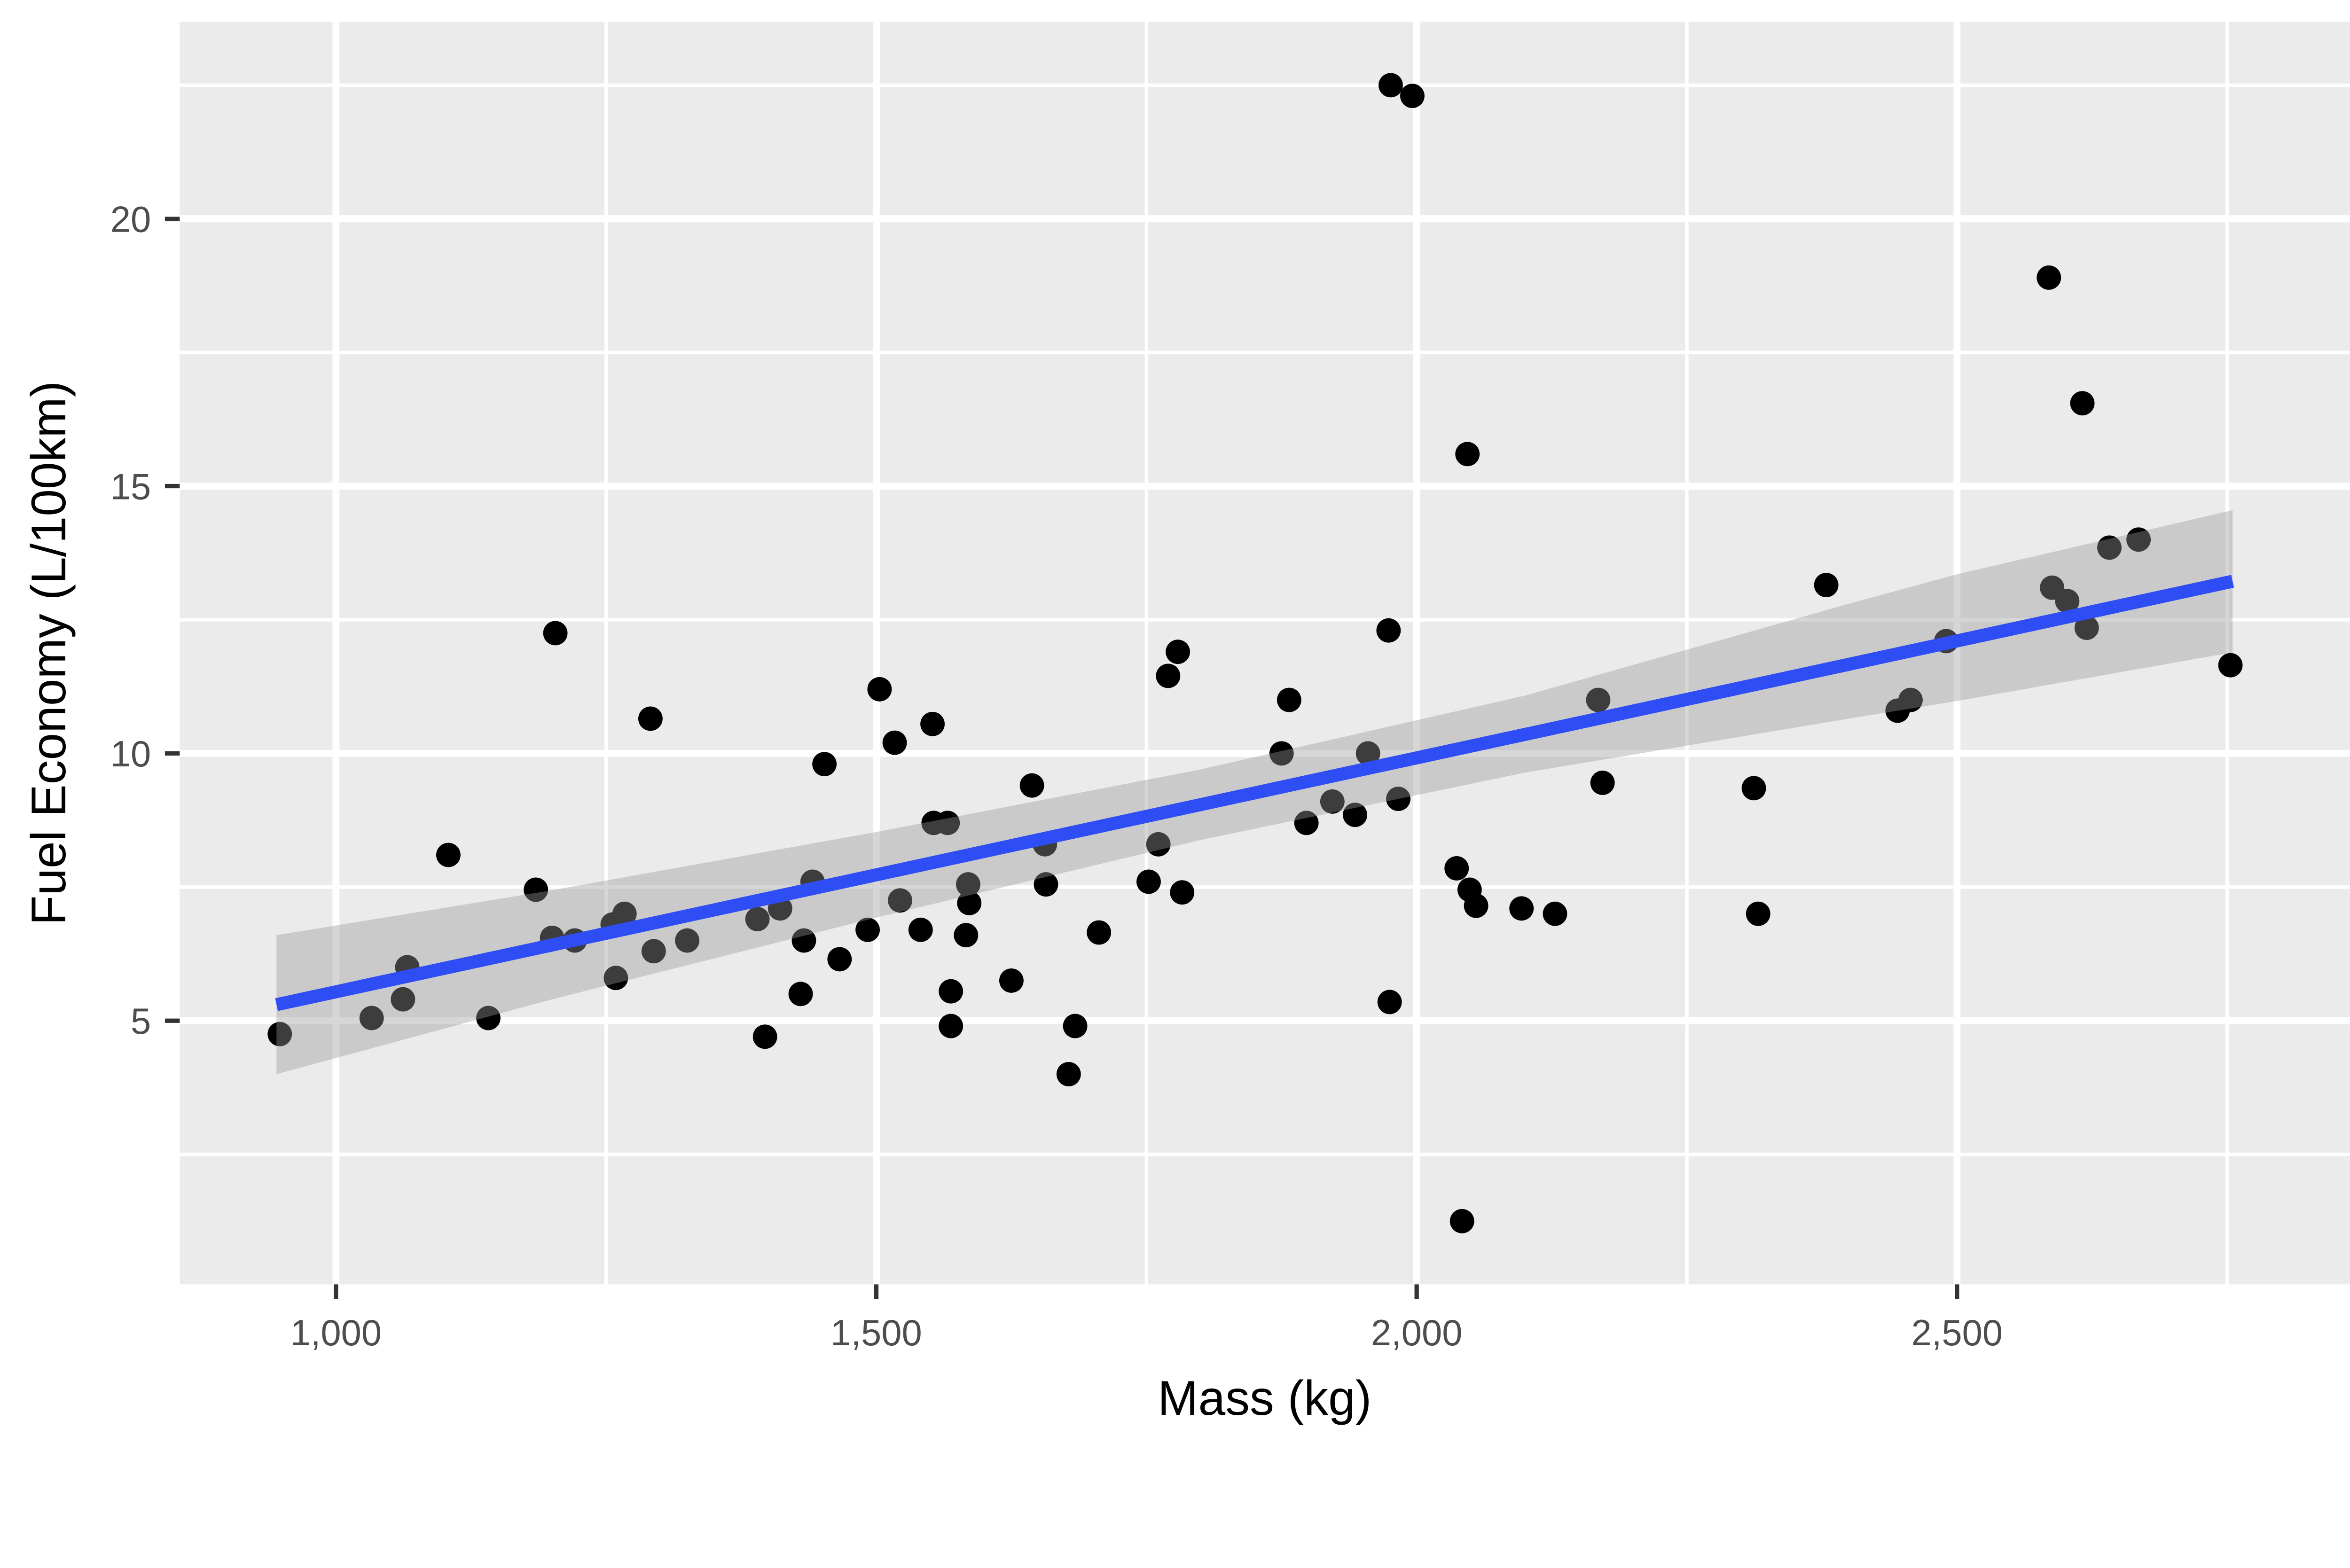  I want to click on y-tick-label: 5, so click(141, 1022).